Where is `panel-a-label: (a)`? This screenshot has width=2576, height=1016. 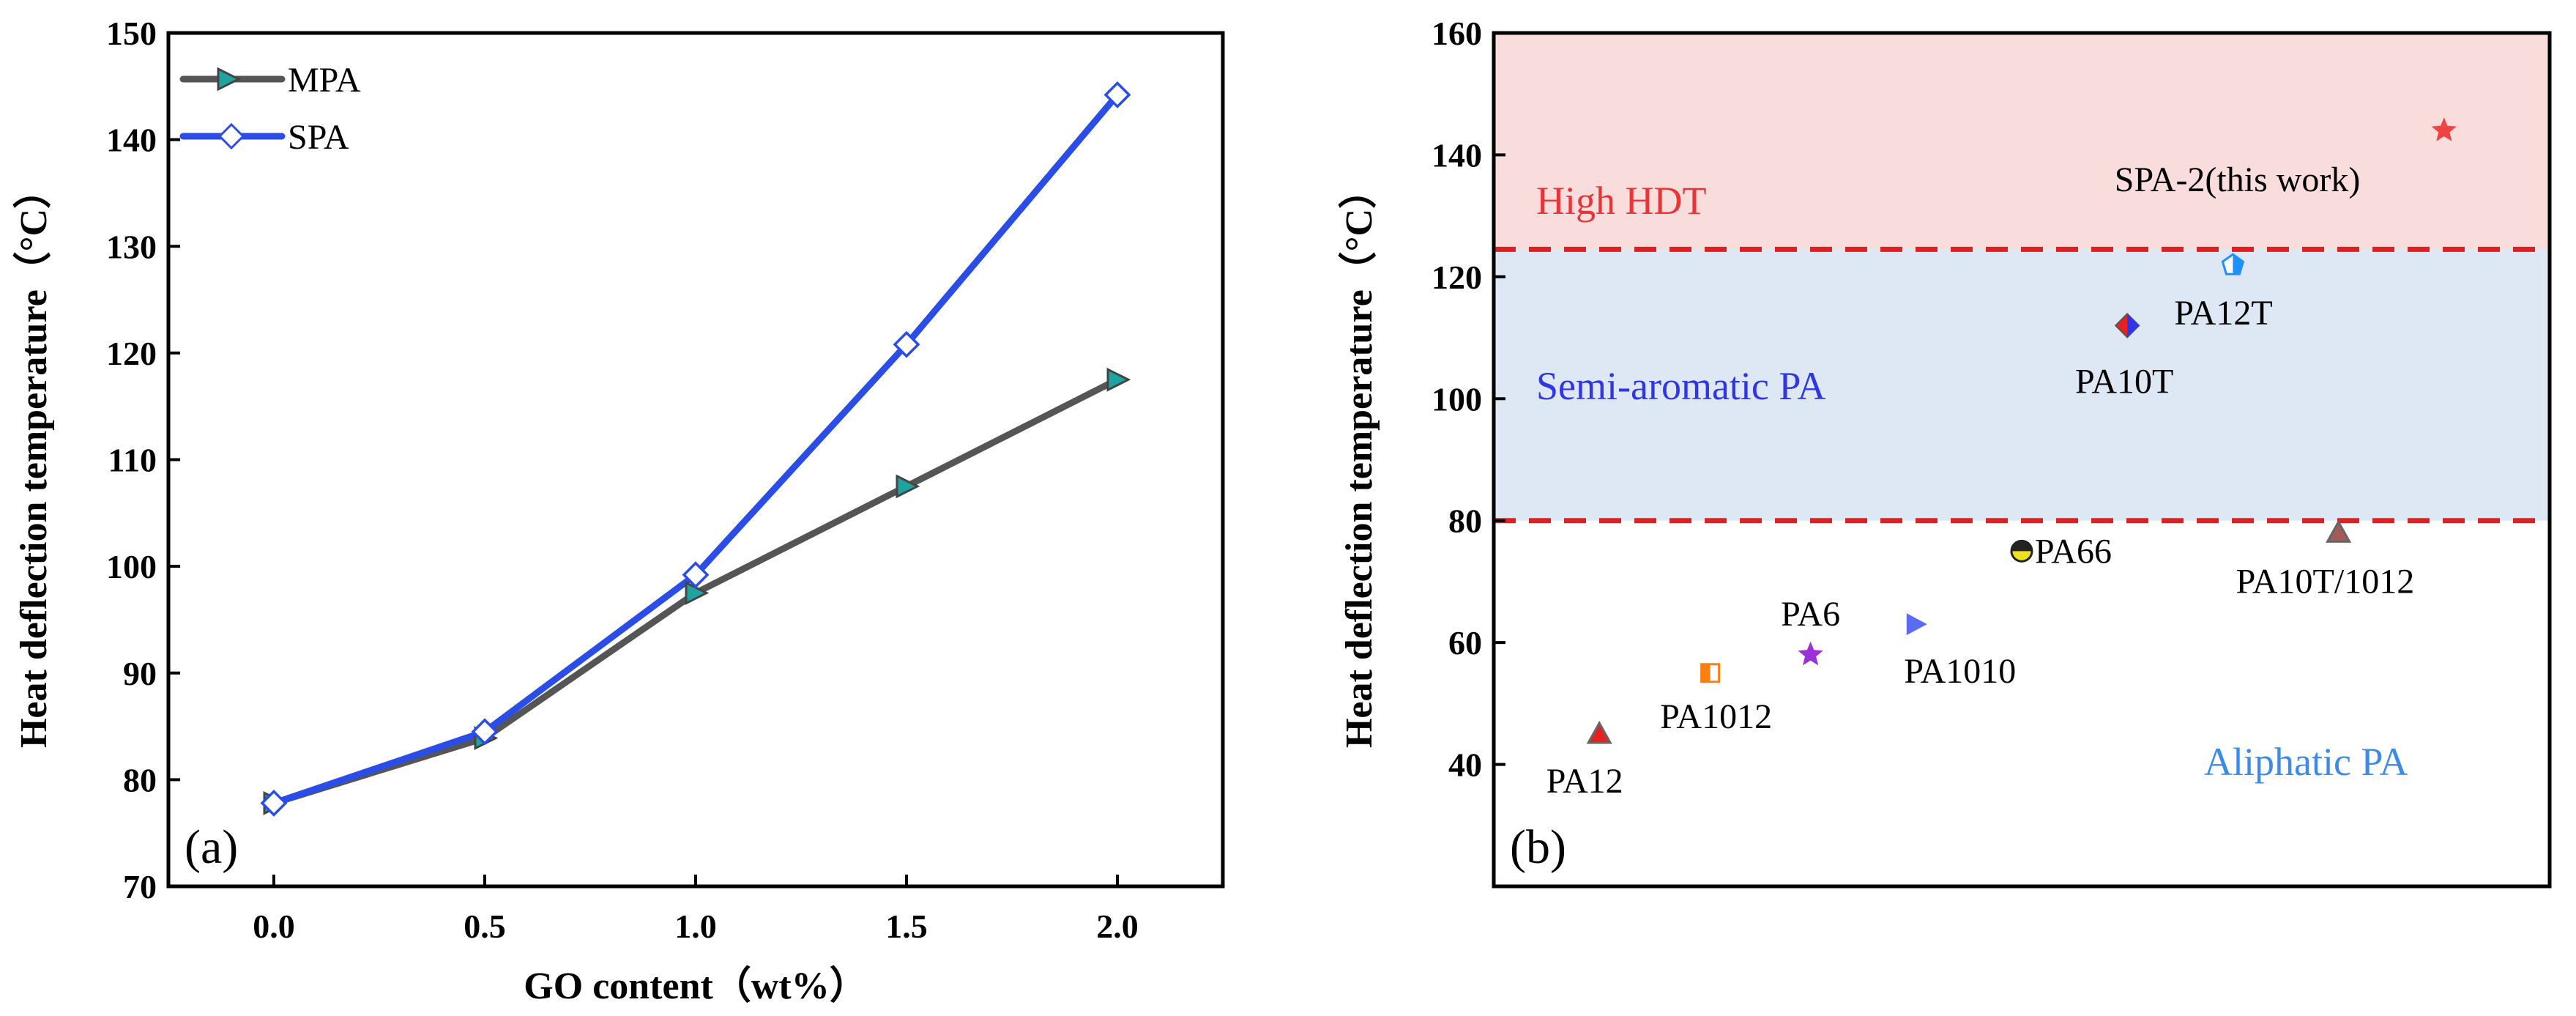 panel-a-label: (a) is located at coordinates (211, 847).